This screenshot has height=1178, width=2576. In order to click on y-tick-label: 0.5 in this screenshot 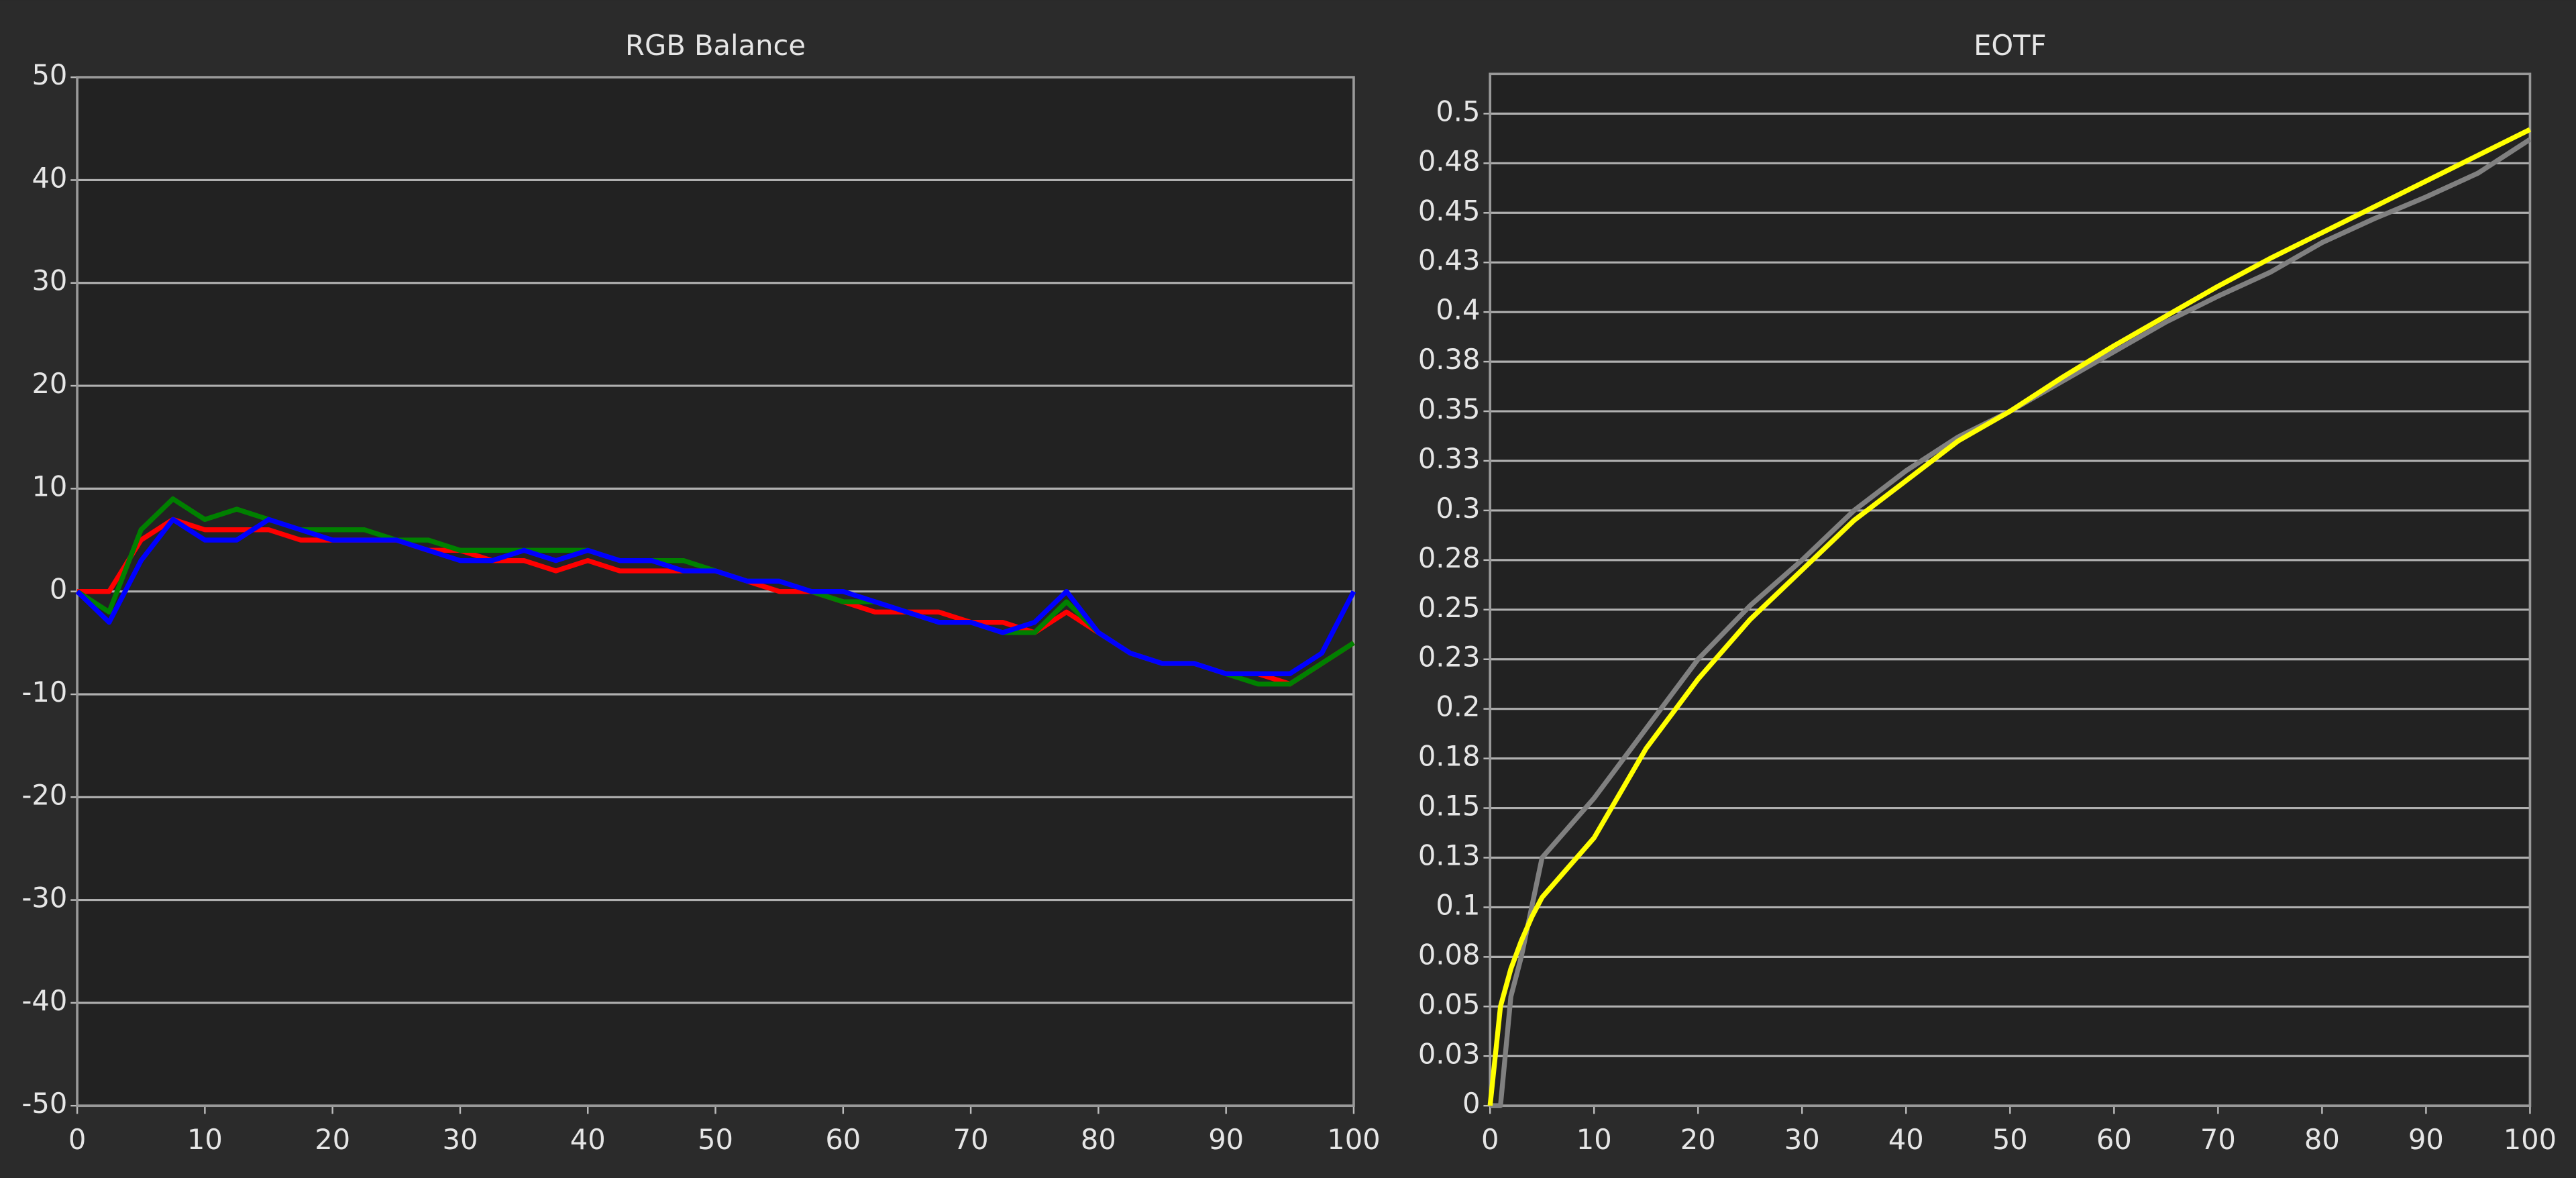, I will do `click(1458, 111)`.